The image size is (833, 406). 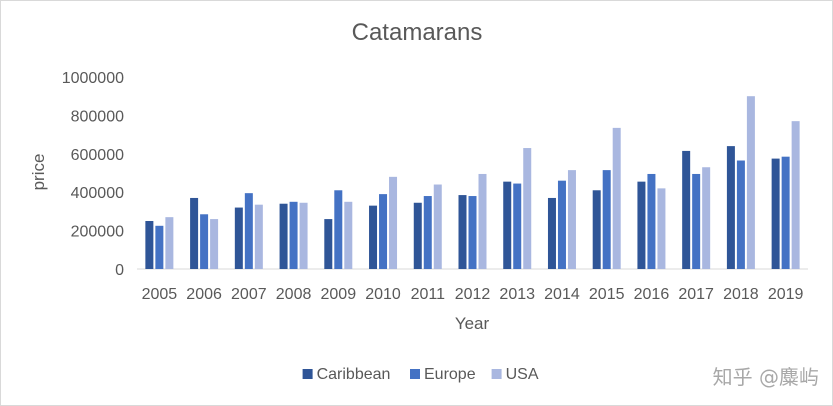 What do you see at coordinates (97, 232) in the screenshot?
I see `y-tick-label: 200000` at bounding box center [97, 232].